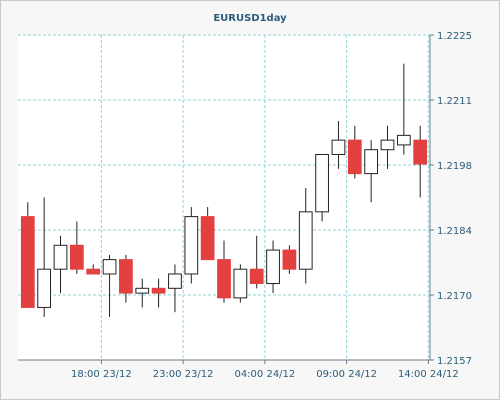 This screenshot has width=500, height=400. Describe the element at coordinates (183, 374) in the screenshot. I see `x-tick-label: 23:00 23/12` at that location.